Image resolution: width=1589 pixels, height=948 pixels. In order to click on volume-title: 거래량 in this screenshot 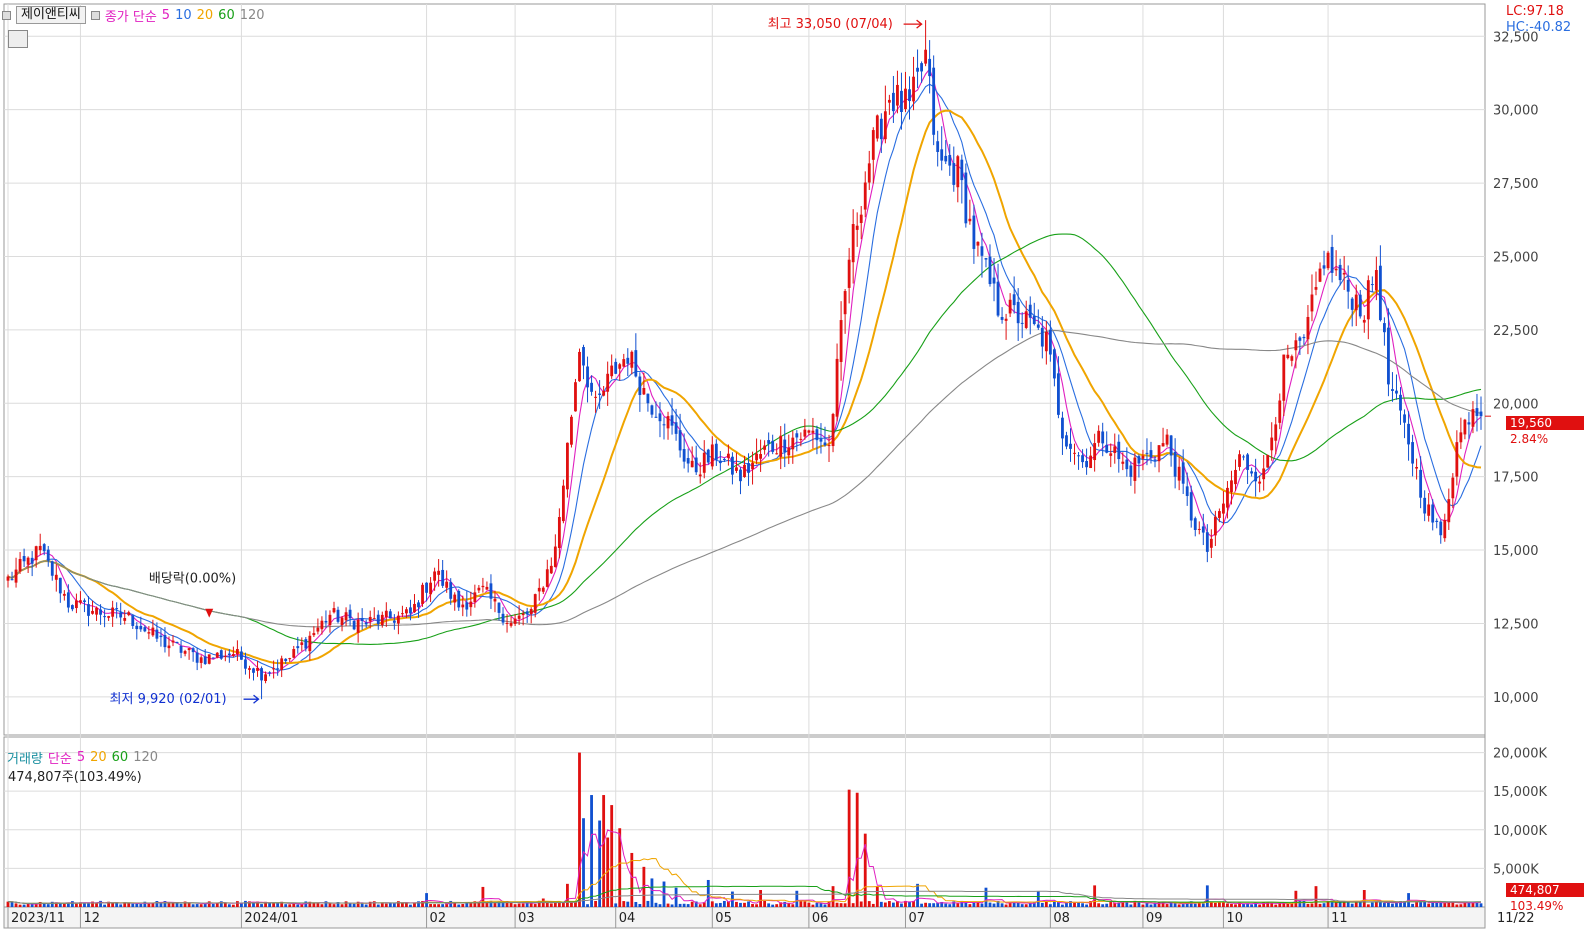, I will do `click(25, 759)`.